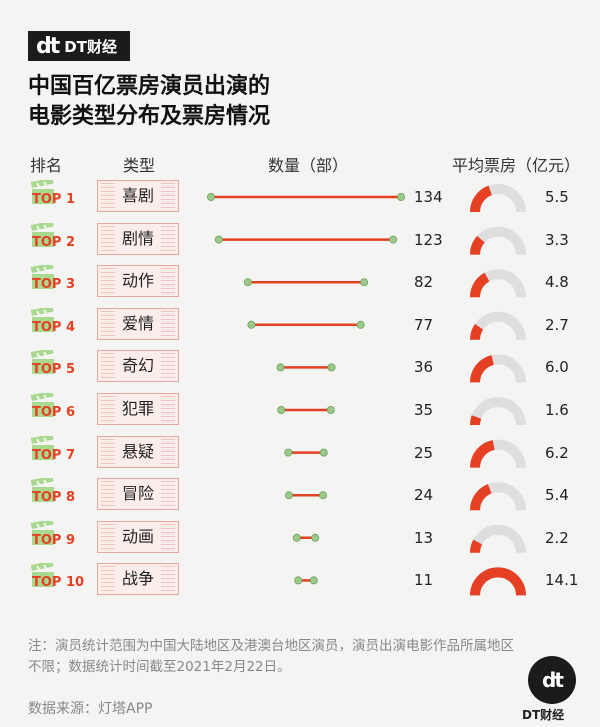 The width and height of the screenshot is (600, 727). Describe the element at coordinates (138, 323) in the screenshot. I see `type-label: 爱情` at that location.